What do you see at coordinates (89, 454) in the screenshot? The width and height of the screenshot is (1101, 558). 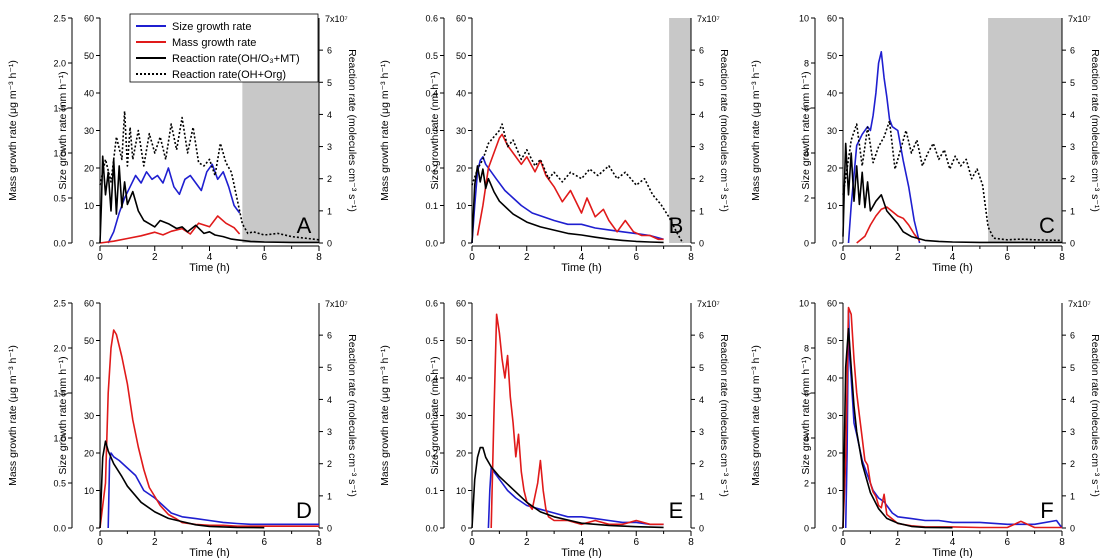 I see `size-tick-label: 20` at bounding box center [89, 454].